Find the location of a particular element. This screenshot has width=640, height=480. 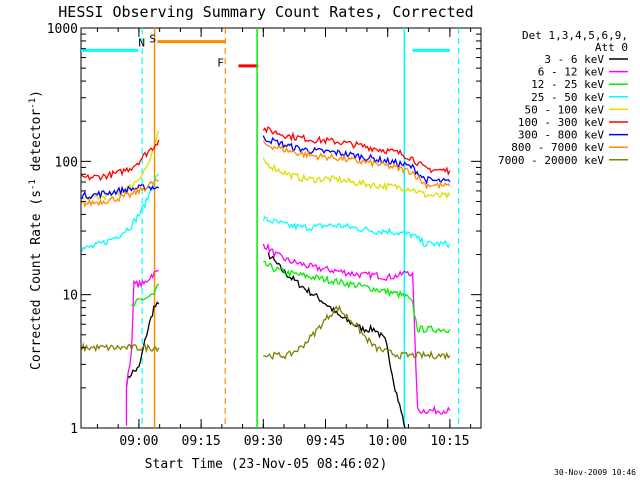

marker-label: S is located at coordinates (152, 38).